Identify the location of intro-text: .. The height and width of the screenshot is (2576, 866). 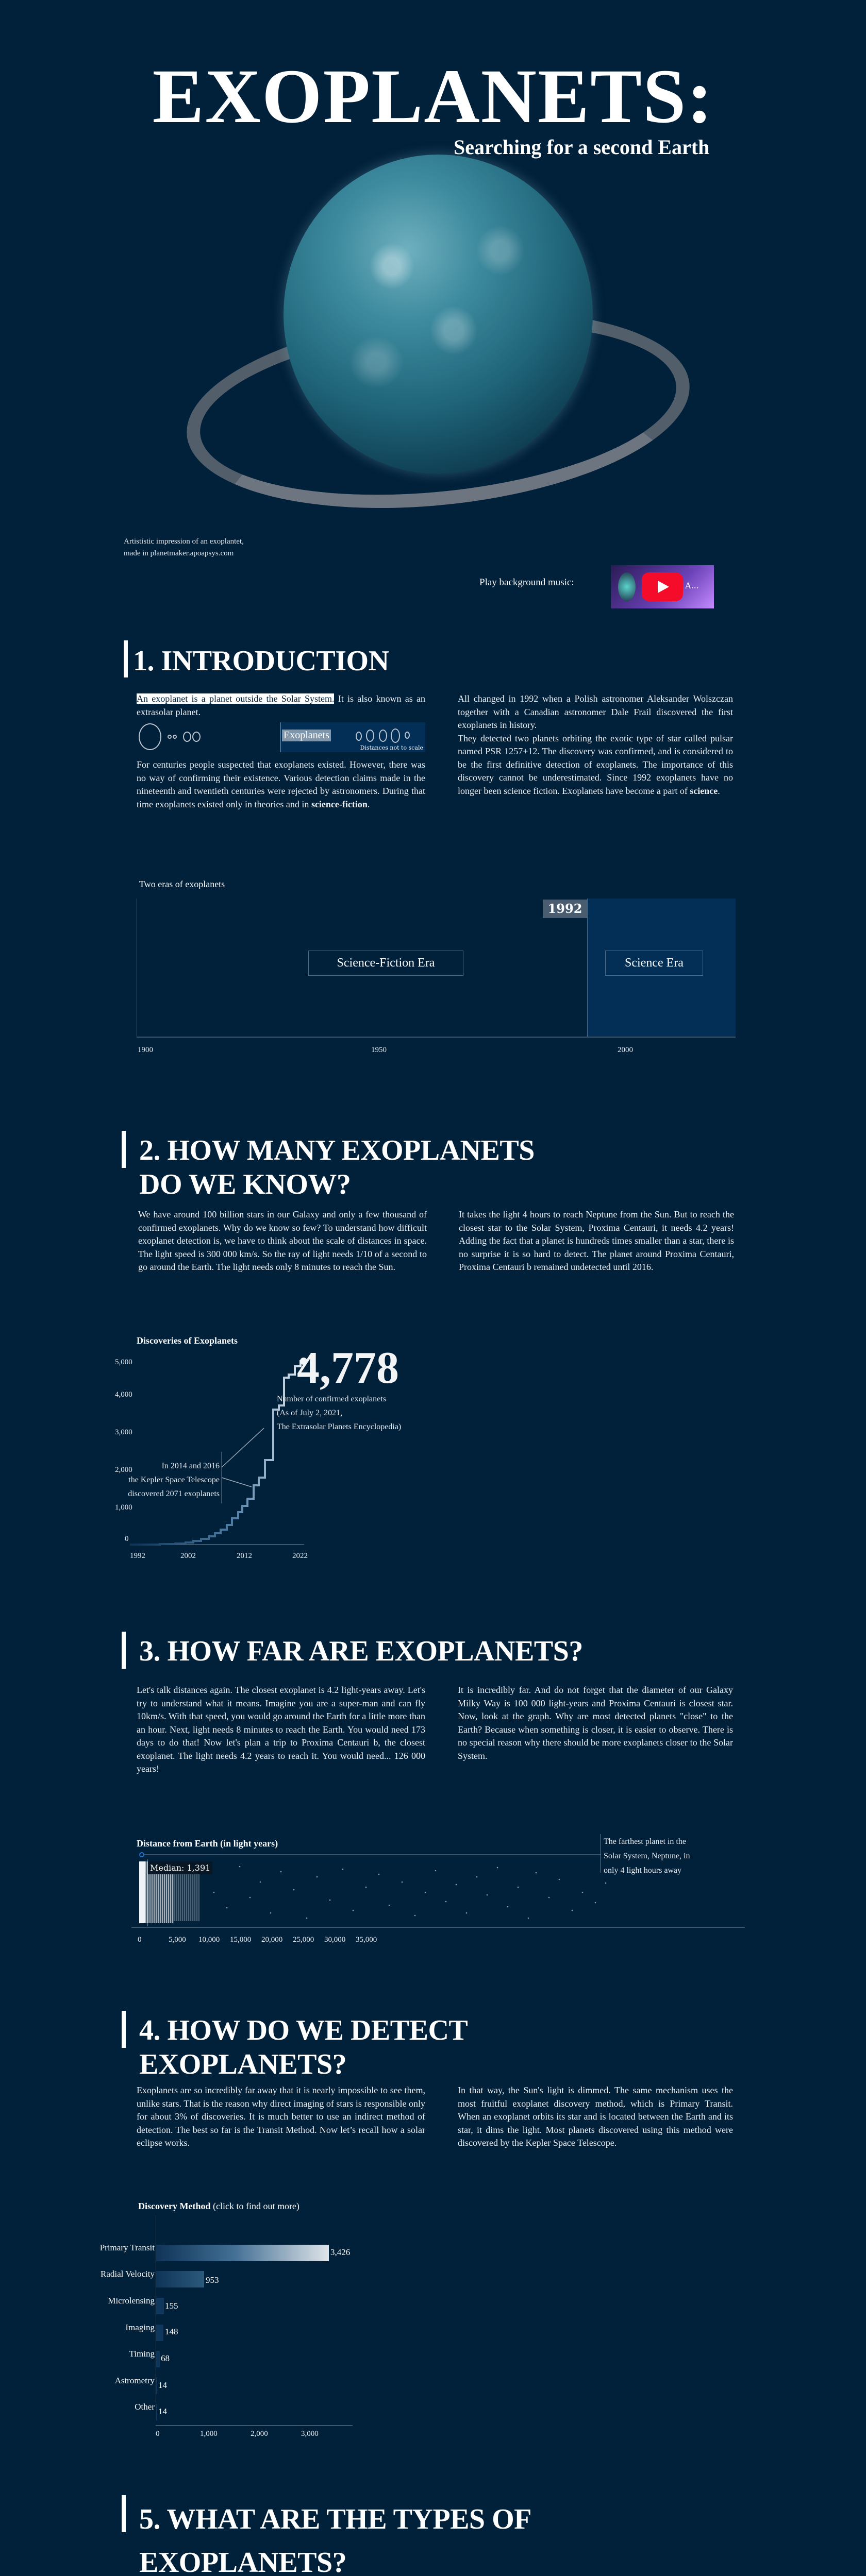
(368, 804).